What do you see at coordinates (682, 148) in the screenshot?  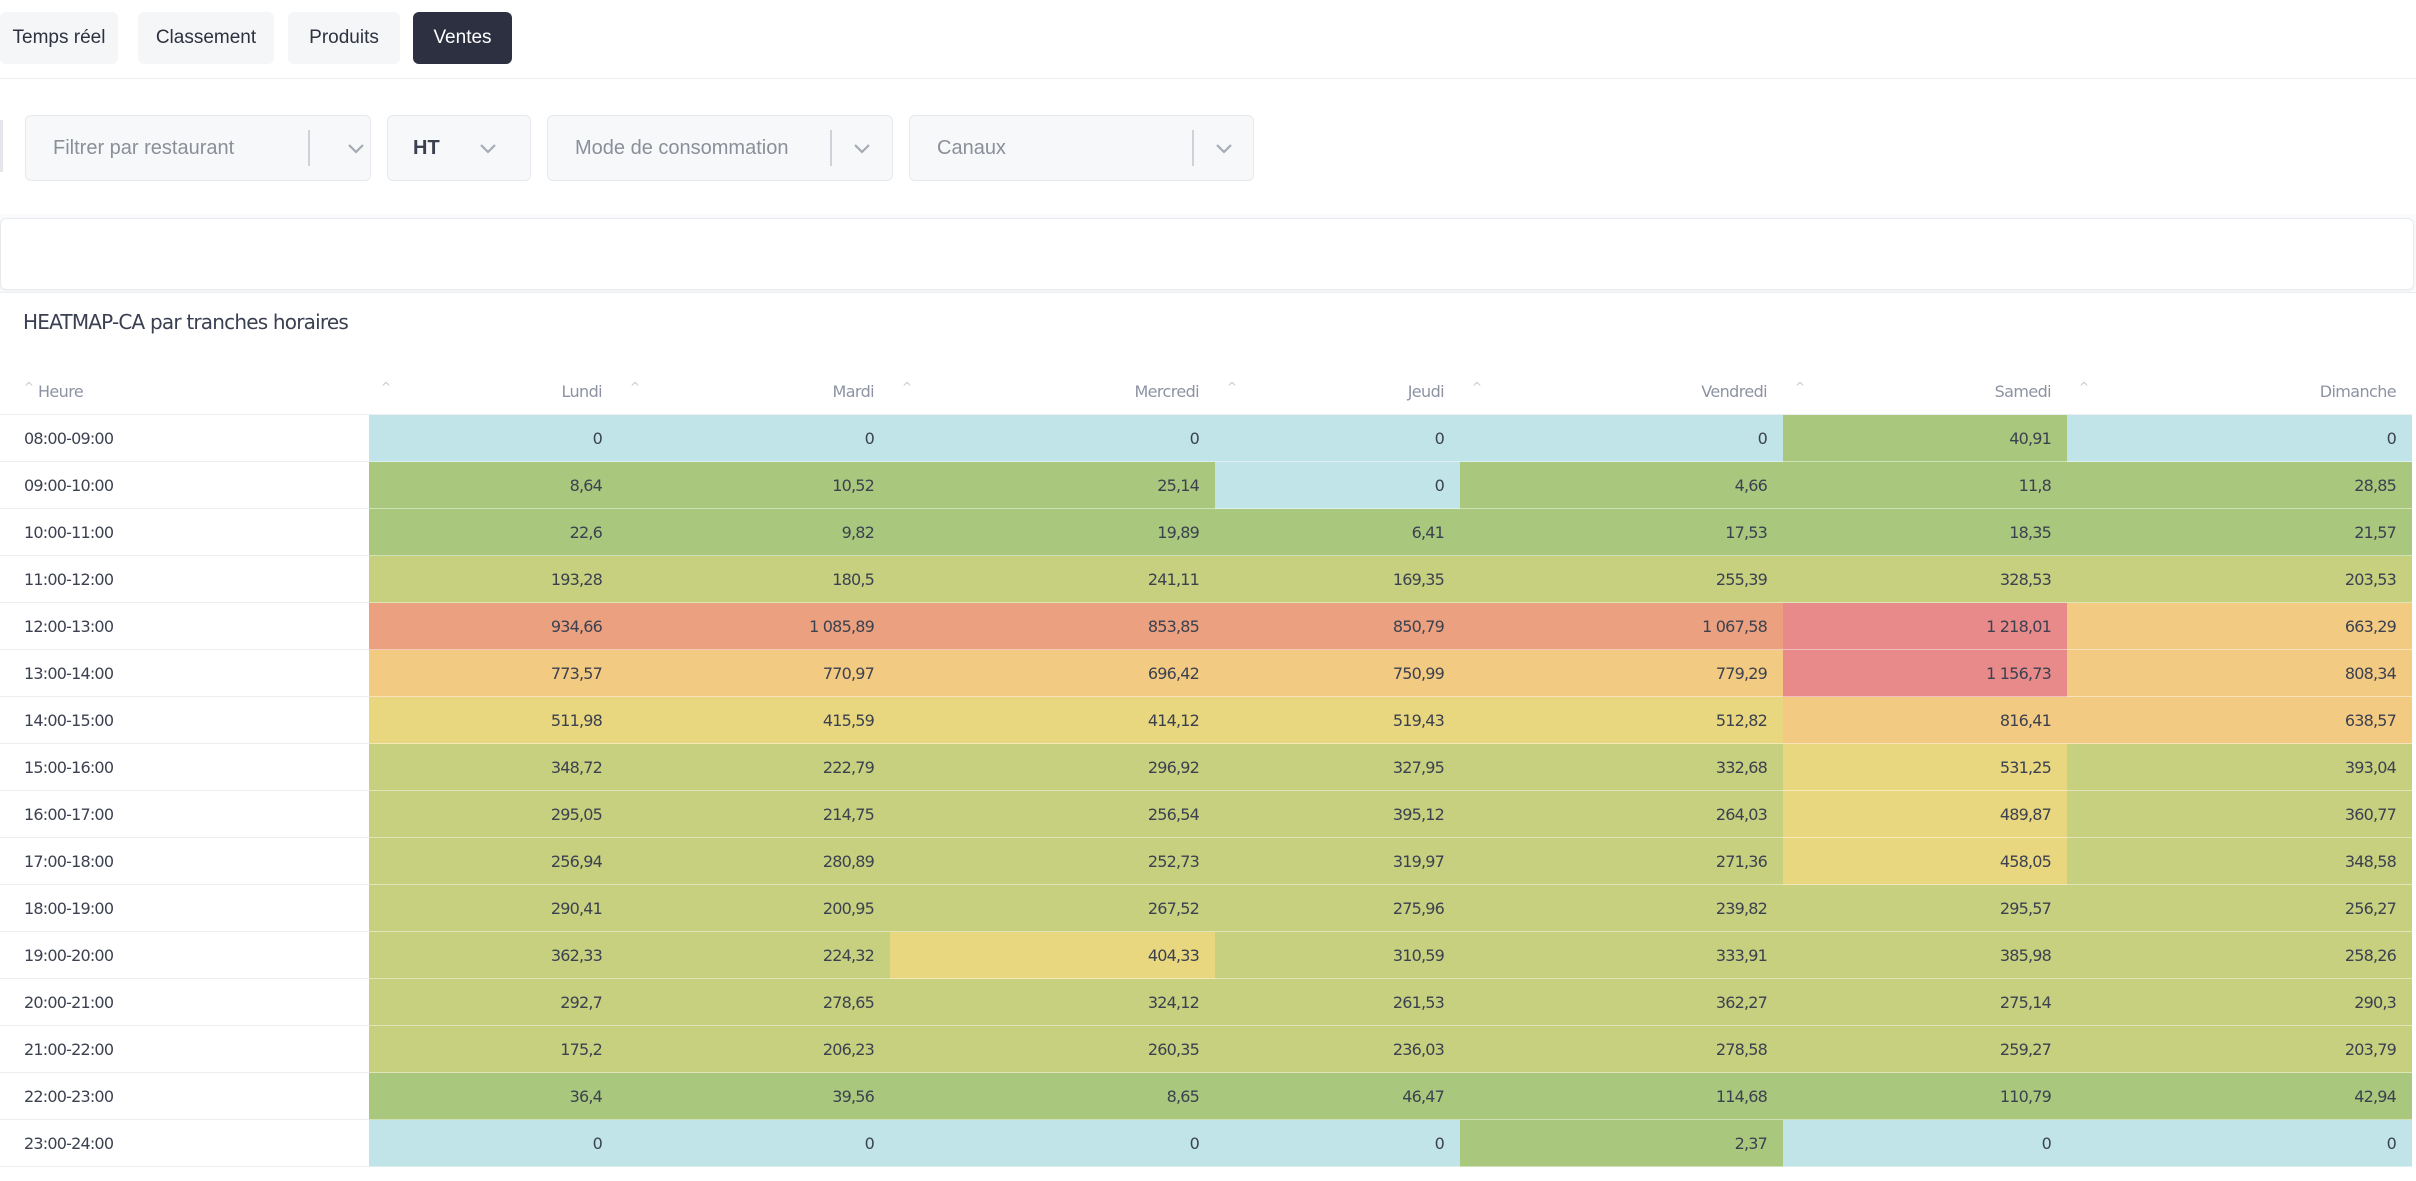 I see `consumption-mode-placeholder: Mode de consommation` at bounding box center [682, 148].